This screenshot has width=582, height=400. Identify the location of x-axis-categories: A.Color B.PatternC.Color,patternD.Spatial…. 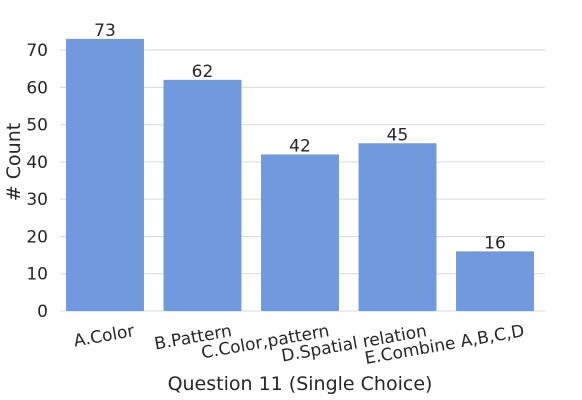
(299, 345).